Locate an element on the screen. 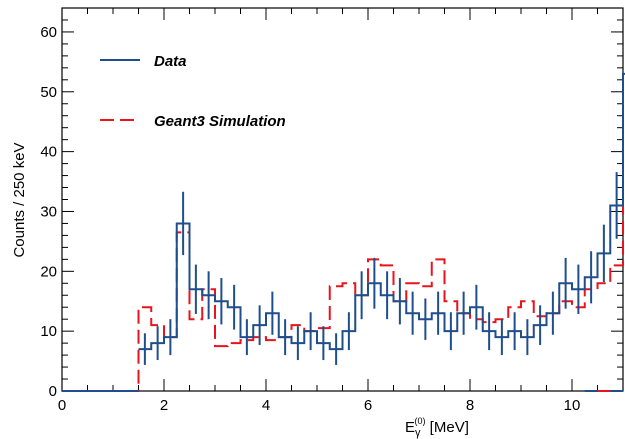  y-tick-label: 60 is located at coordinates (48, 32).